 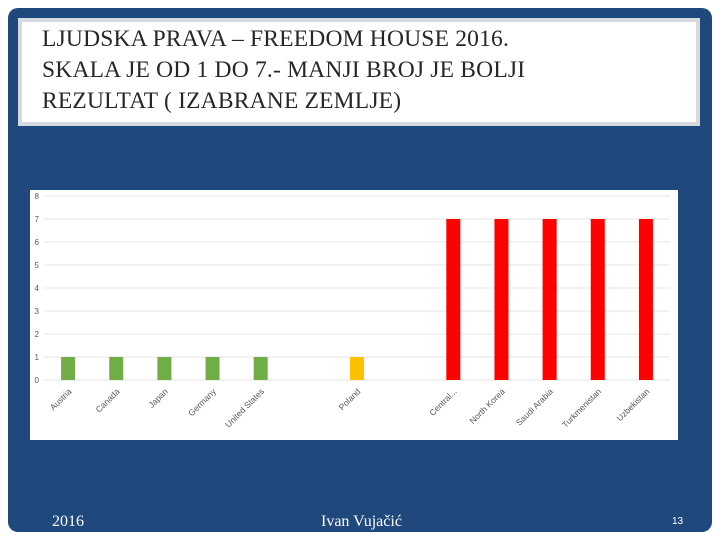 I want to click on y-tick-label: 0, so click(x=37, y=380).